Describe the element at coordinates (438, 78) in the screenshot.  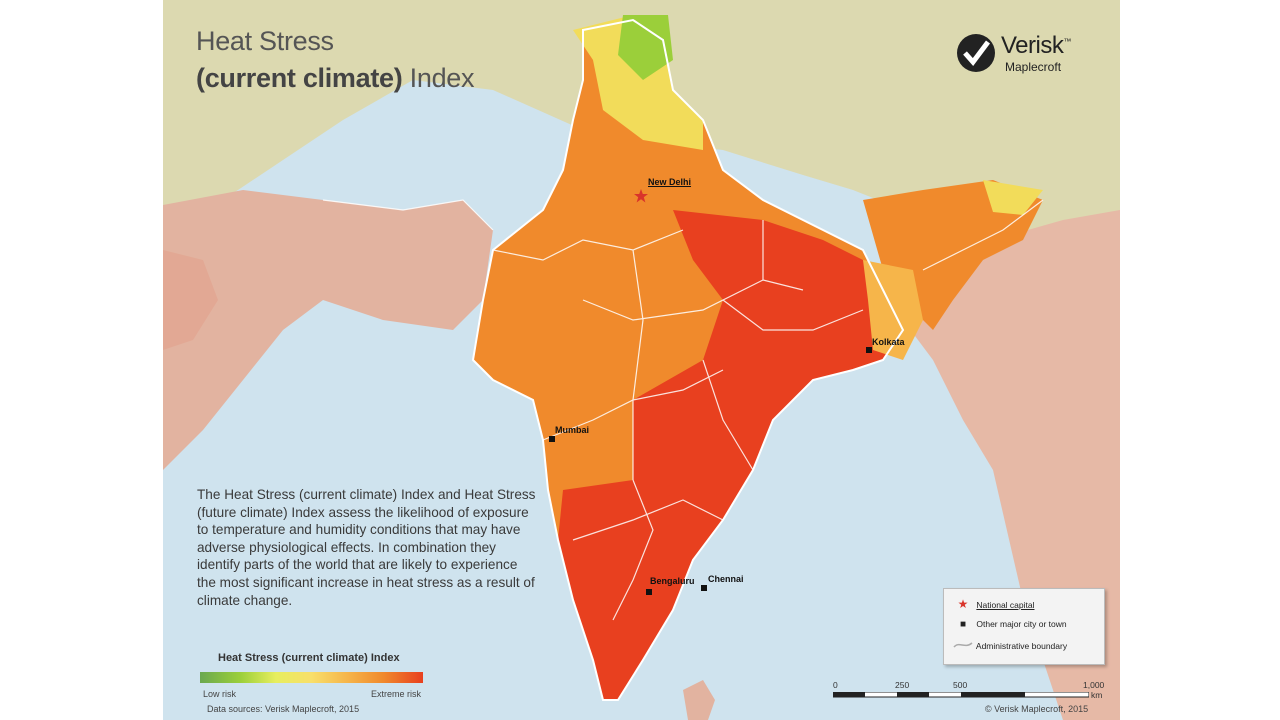
I see `map-title-rest: Index` at that location.